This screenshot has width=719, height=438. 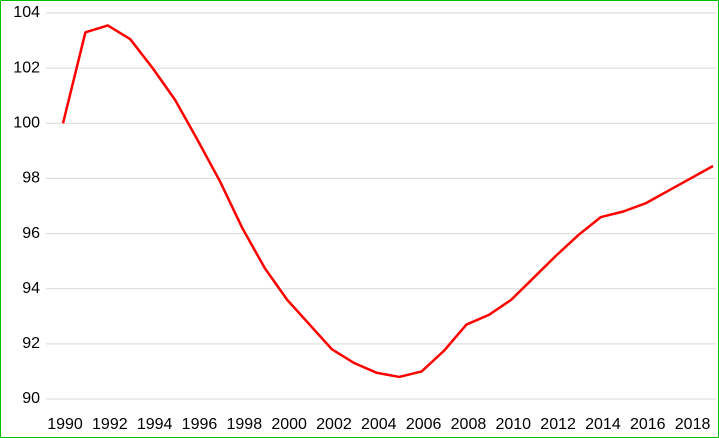 What do you see at coordinates (289, 424) in the screenshot?
I see `x-tick-label: 2000` at bounding box center [289, 424].